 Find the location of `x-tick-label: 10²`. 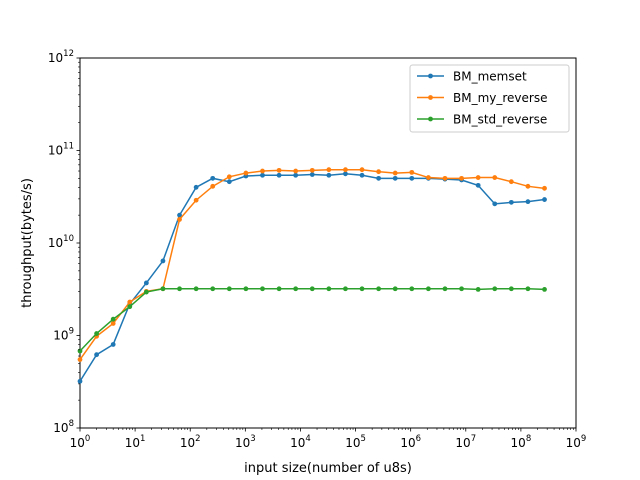

x-tick-label: 10² is located at coordinates (190, 442).